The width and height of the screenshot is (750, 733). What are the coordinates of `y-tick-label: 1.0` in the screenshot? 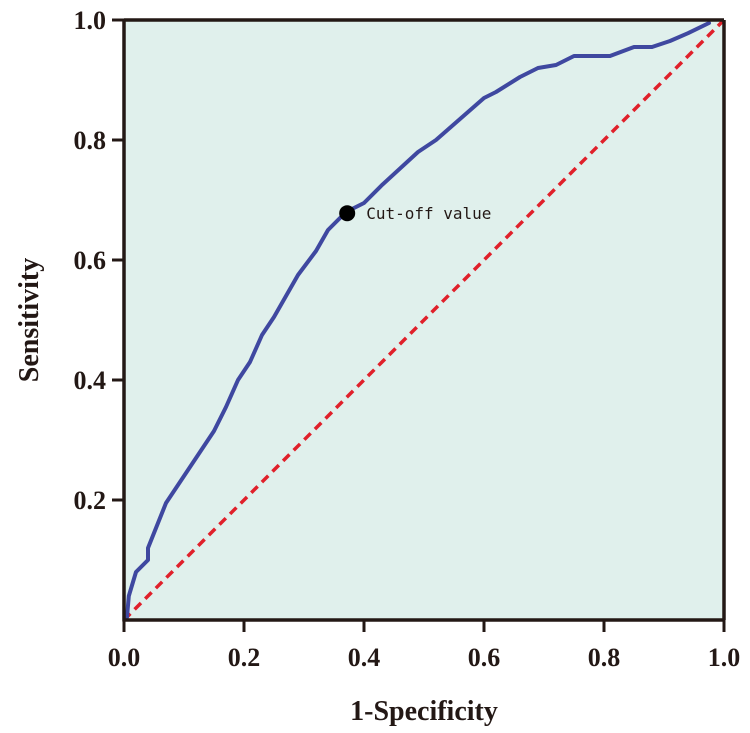 It's located at (90, 20).